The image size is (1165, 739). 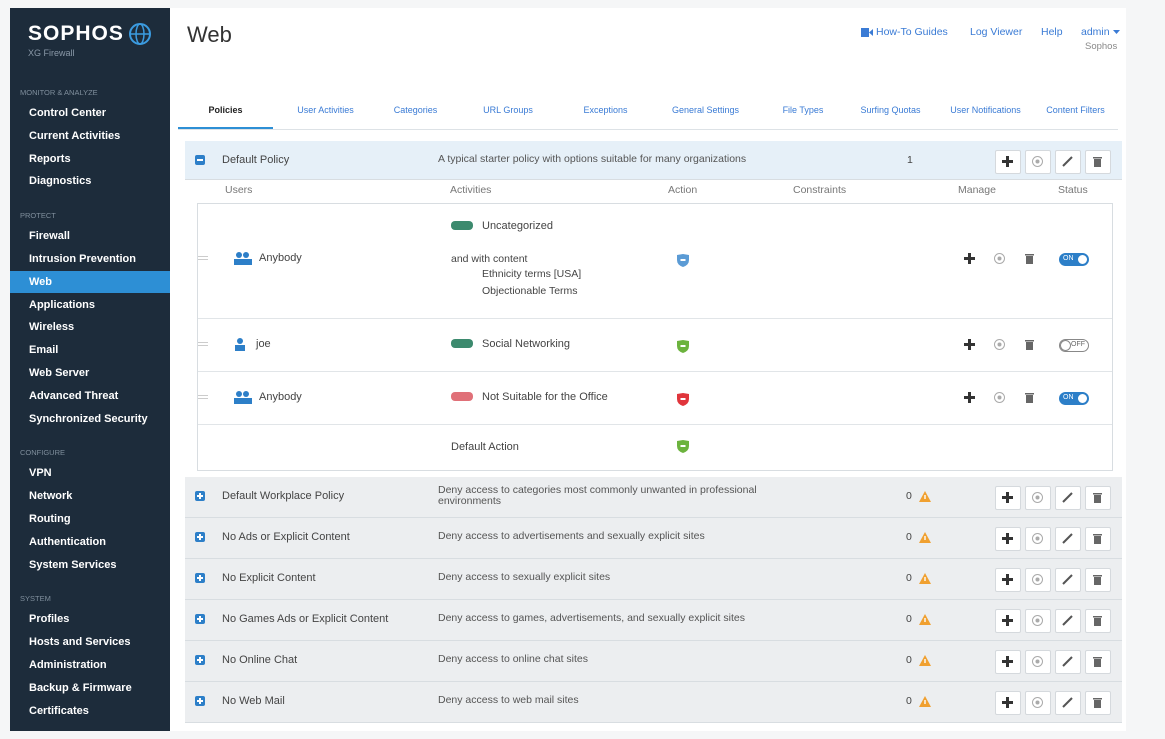 What do you see at coordinates (49, 619) in the screenshot?
I see `nav-item: Profiles` at bounding box center [49, 619].